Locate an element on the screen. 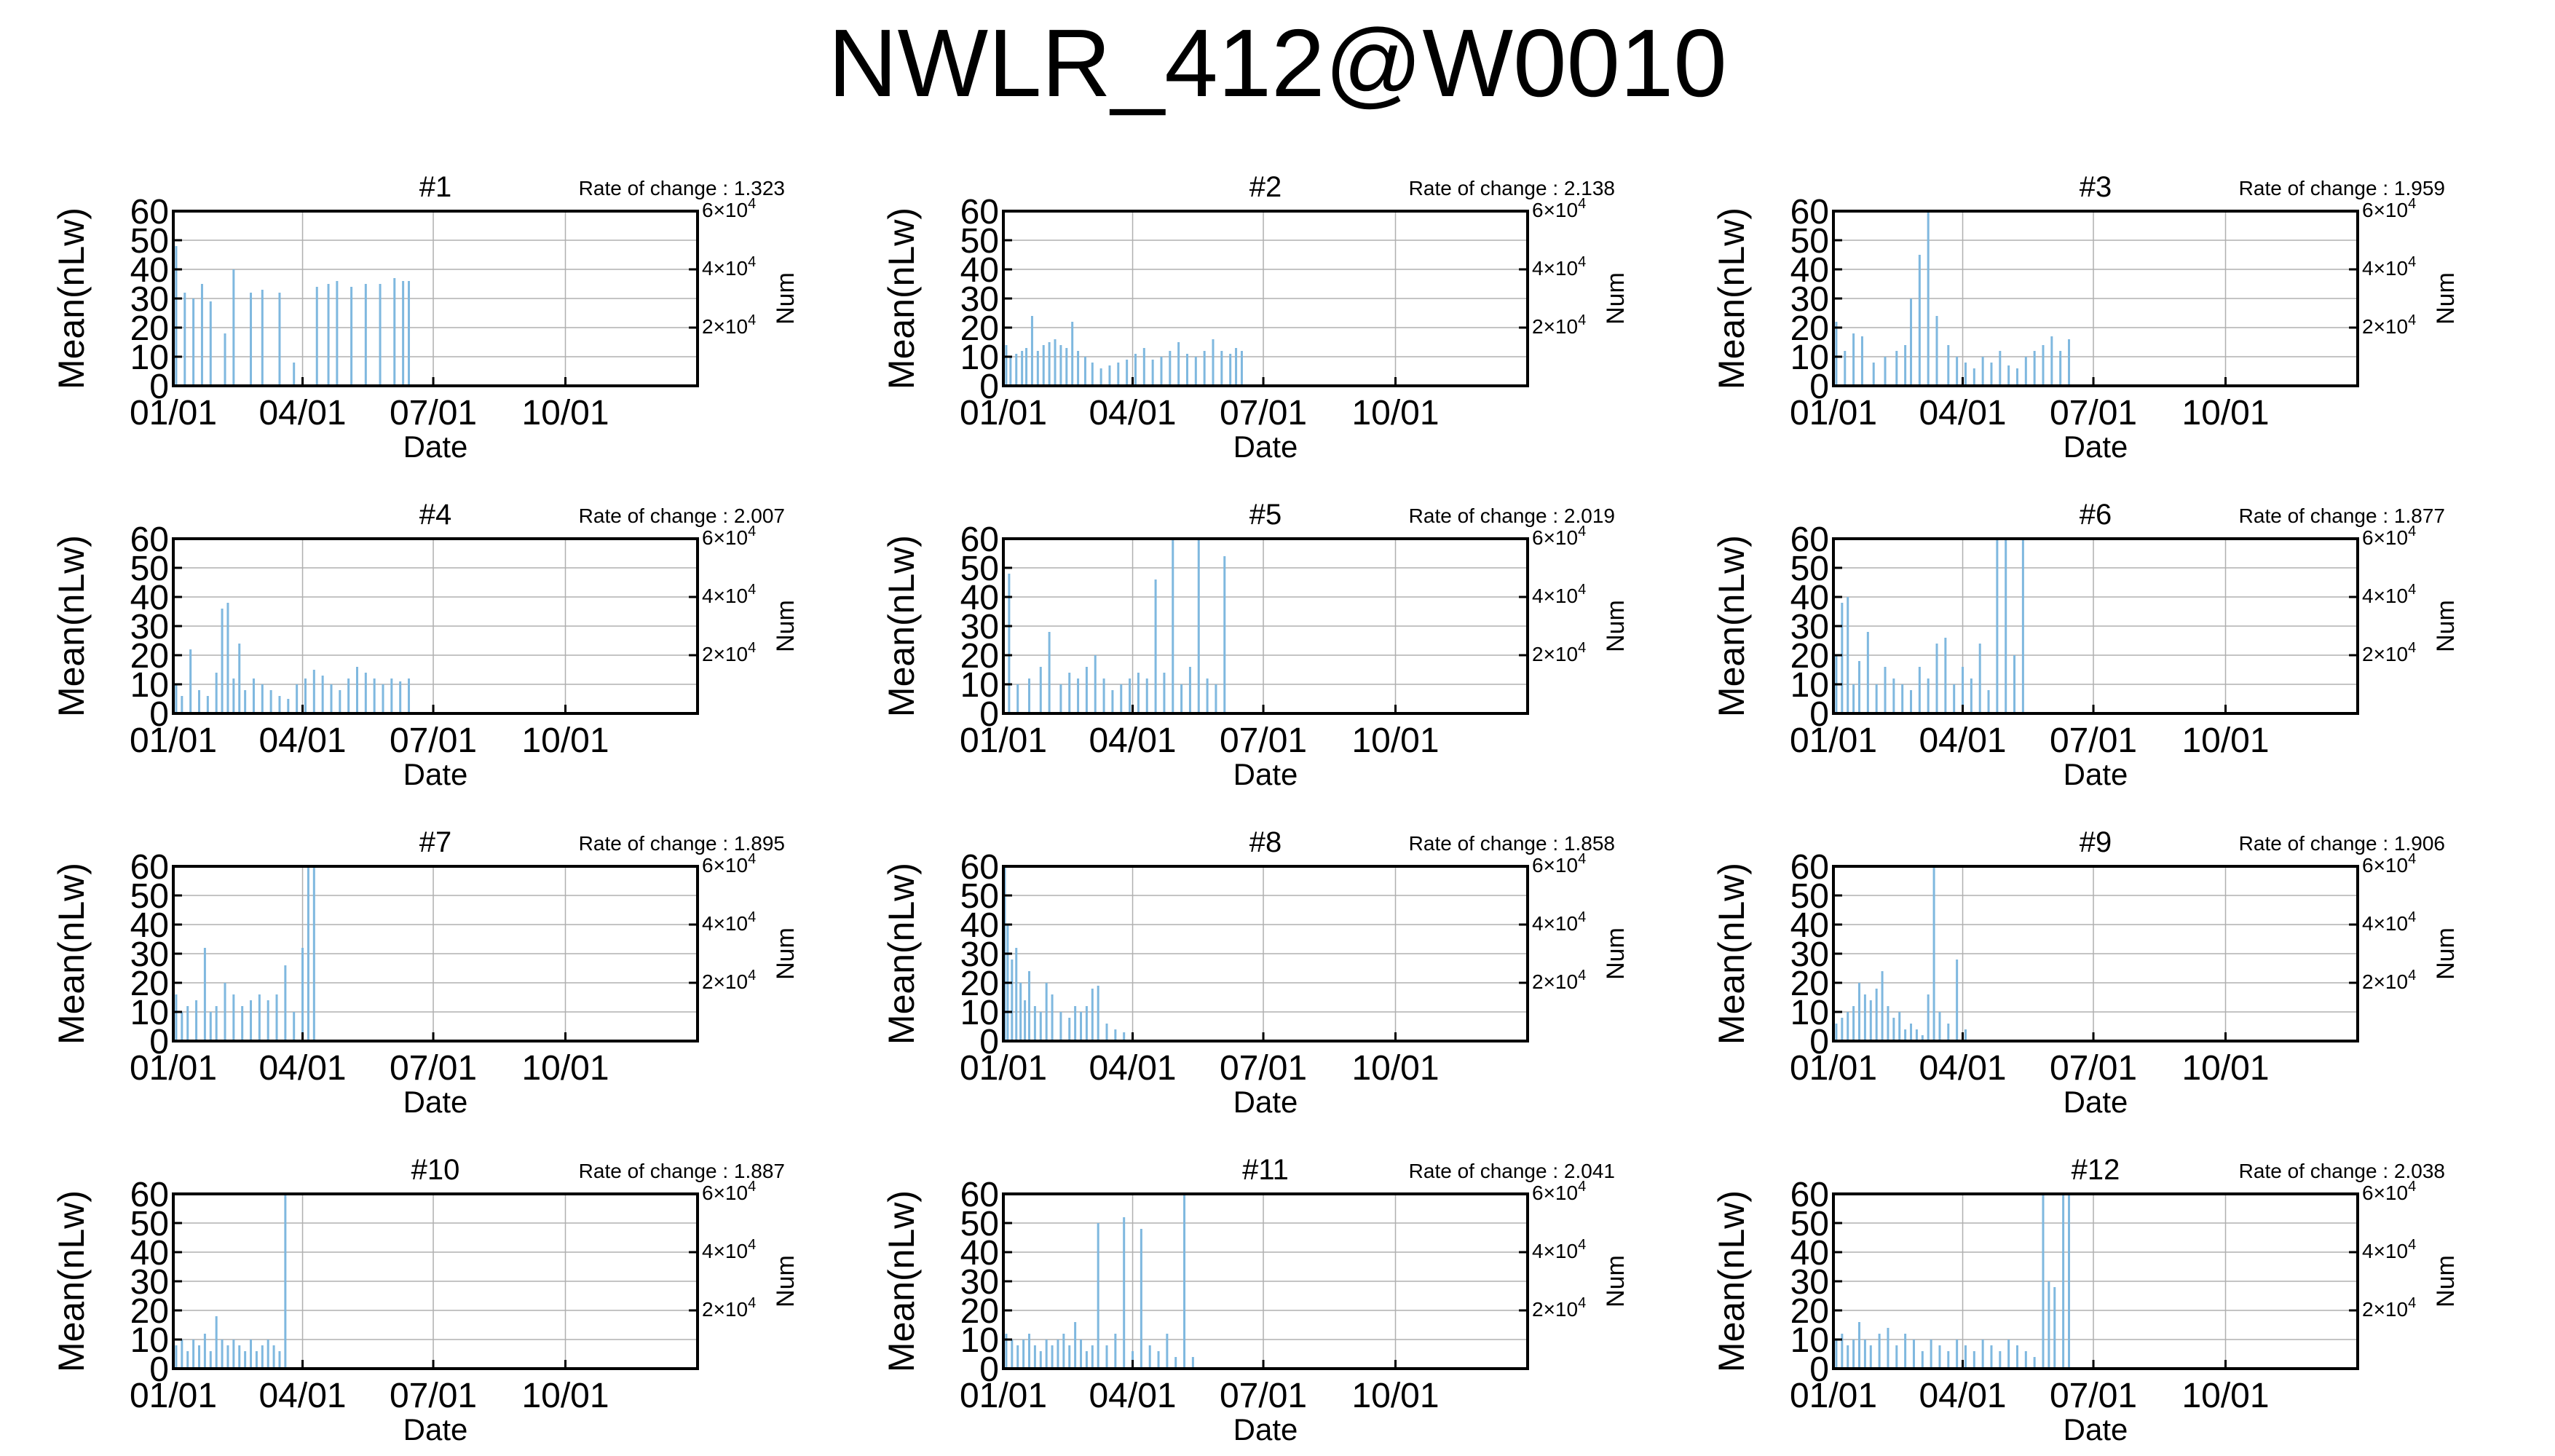 The image size is (2555, 1456). x-tick-label: 01/01 is located at coordinates (1003, 1068).